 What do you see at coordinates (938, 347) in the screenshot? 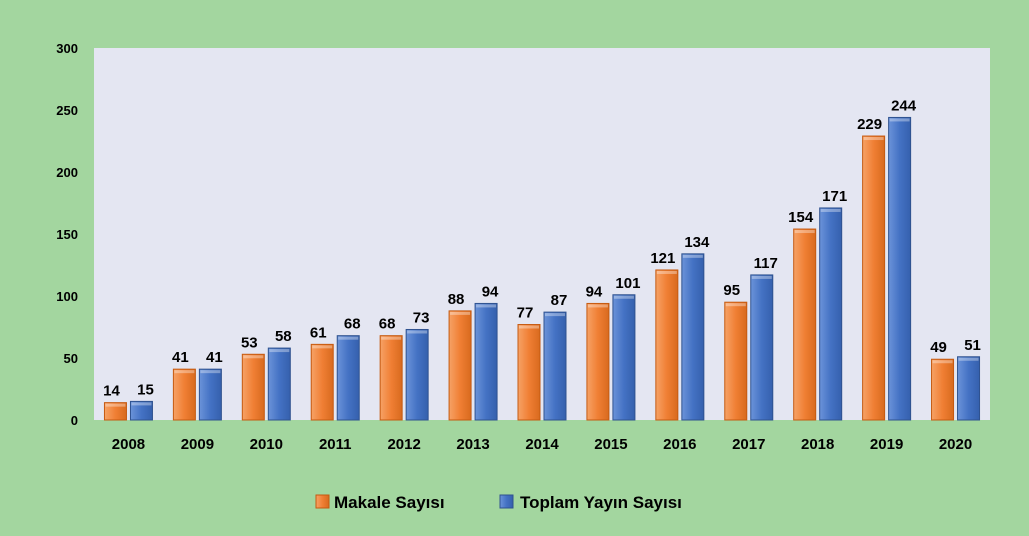
I see `data-label: 49` at bounding box center [938, 347].